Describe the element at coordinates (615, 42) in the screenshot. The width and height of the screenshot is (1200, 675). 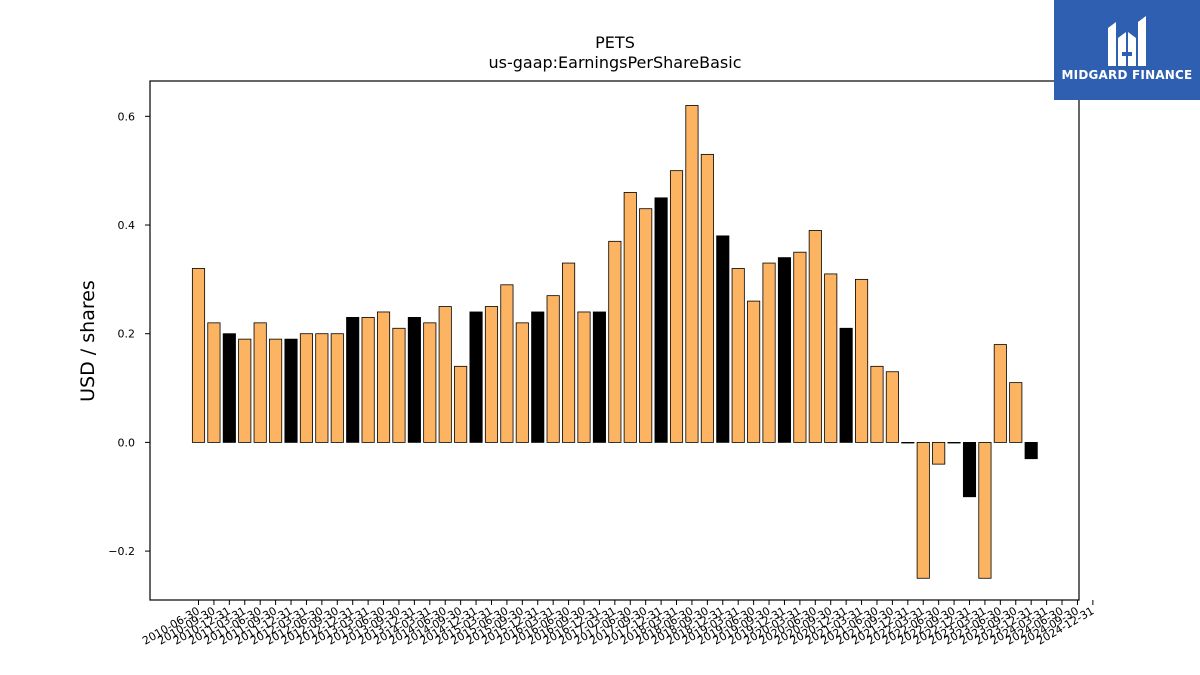
I see `chart-title: PETS` at that location.